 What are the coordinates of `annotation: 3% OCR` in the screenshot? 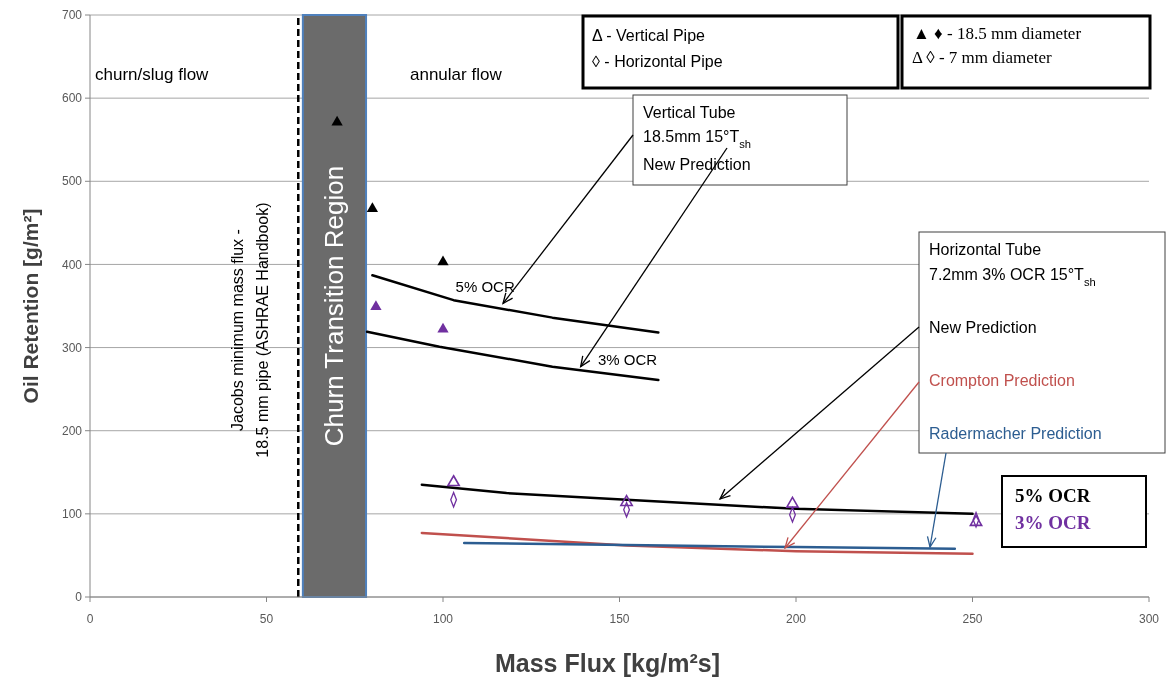 It's located at (1053, 522).